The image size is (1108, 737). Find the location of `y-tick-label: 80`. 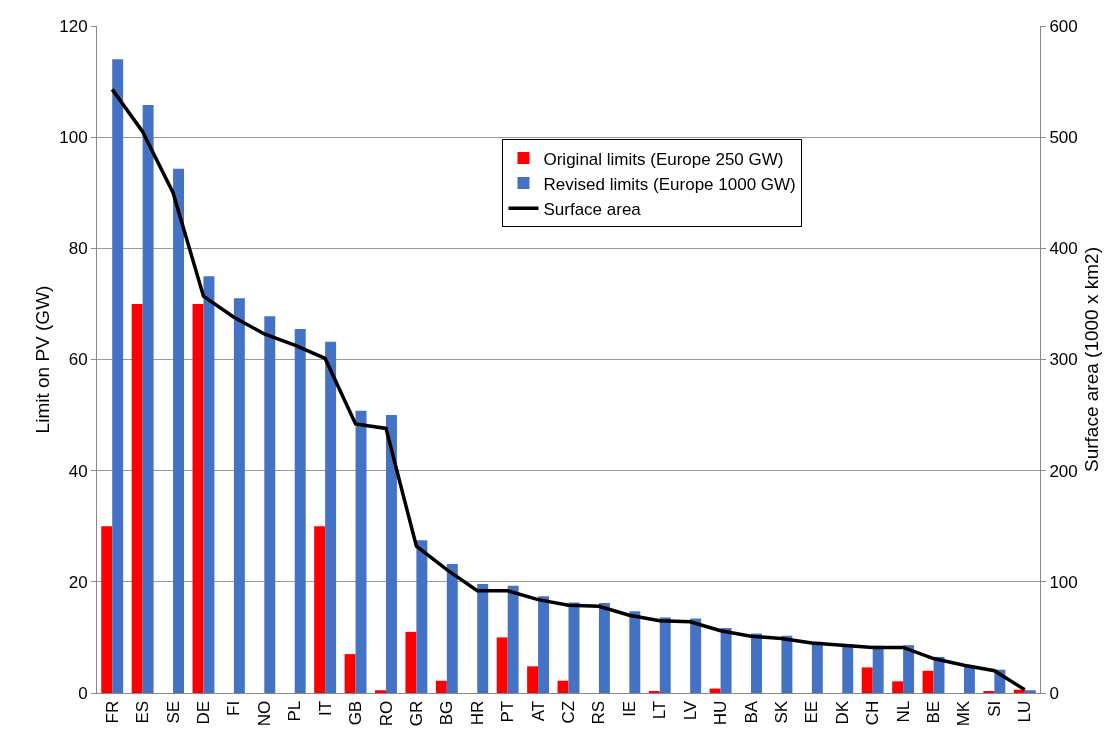

y-tick-label: 80 is located at coordinates (78, 249).